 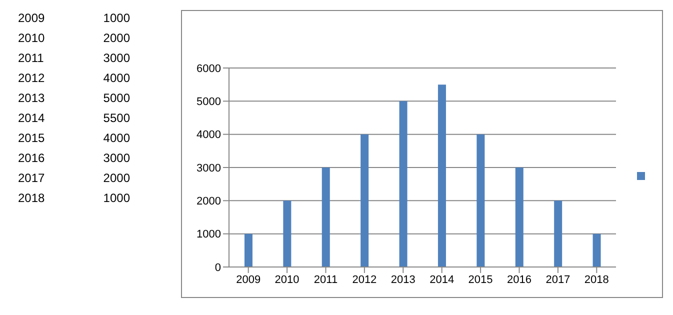 I want to click on text: 2009, so click(x=31, y=18).